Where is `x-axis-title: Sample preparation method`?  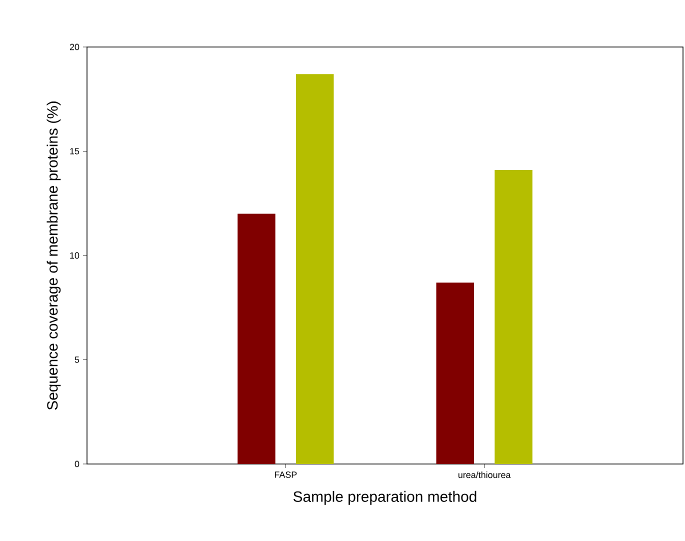
x-axis-title: Sample preparation method is located at coordinates (384, 497).